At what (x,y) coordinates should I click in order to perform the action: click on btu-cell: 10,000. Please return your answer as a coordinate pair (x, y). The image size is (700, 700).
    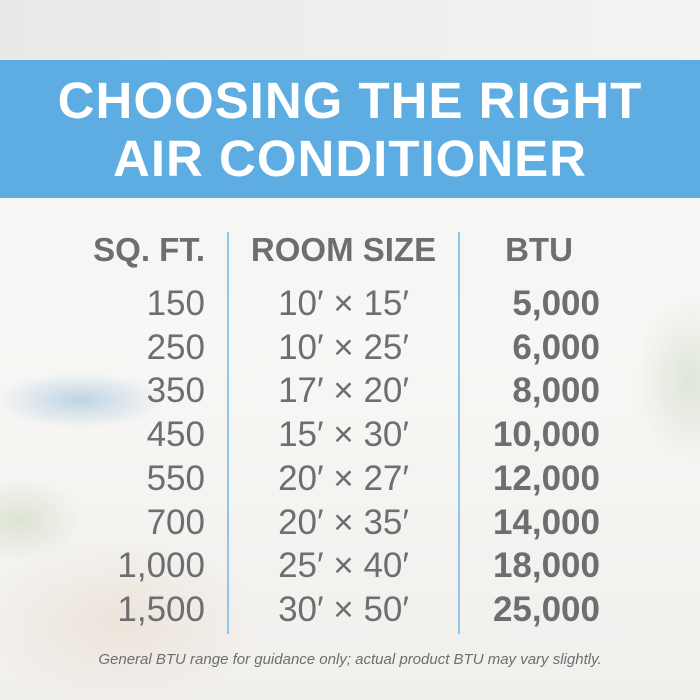
    Looking at the image, I should click on (546, 435).